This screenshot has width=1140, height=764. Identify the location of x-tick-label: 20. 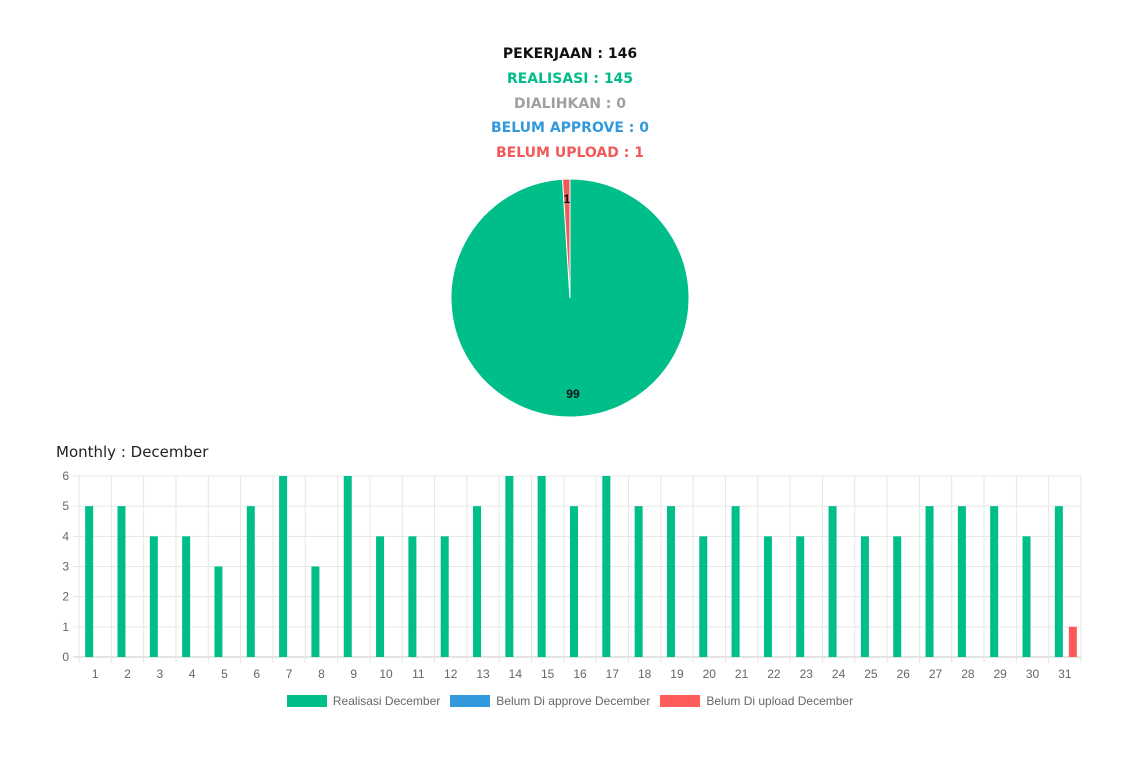
(710, 674).